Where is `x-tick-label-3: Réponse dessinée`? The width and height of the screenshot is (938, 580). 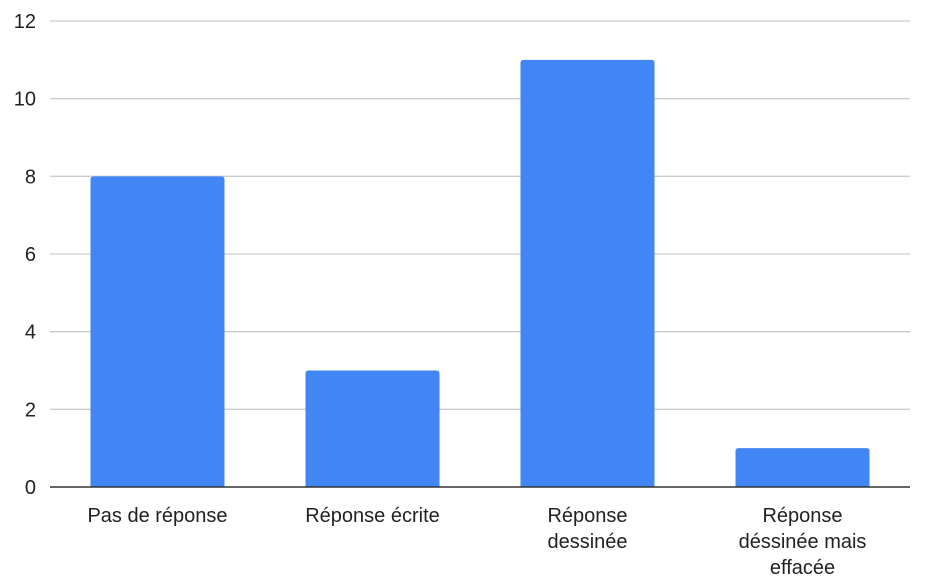 x-tick-label-3: Réponse dessinée is located at coordinates (587, 529).